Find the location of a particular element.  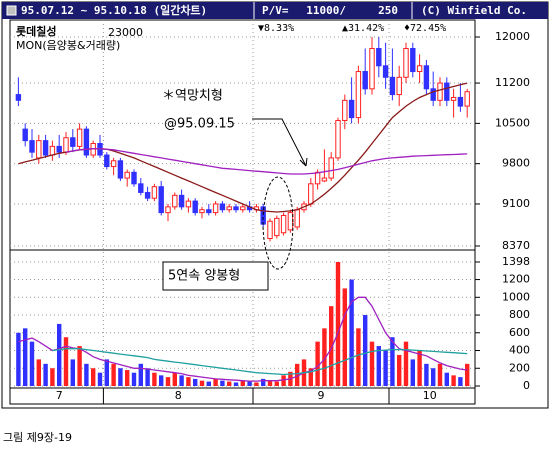

pv-price: 11000/ is located at coordinates (326, 10).